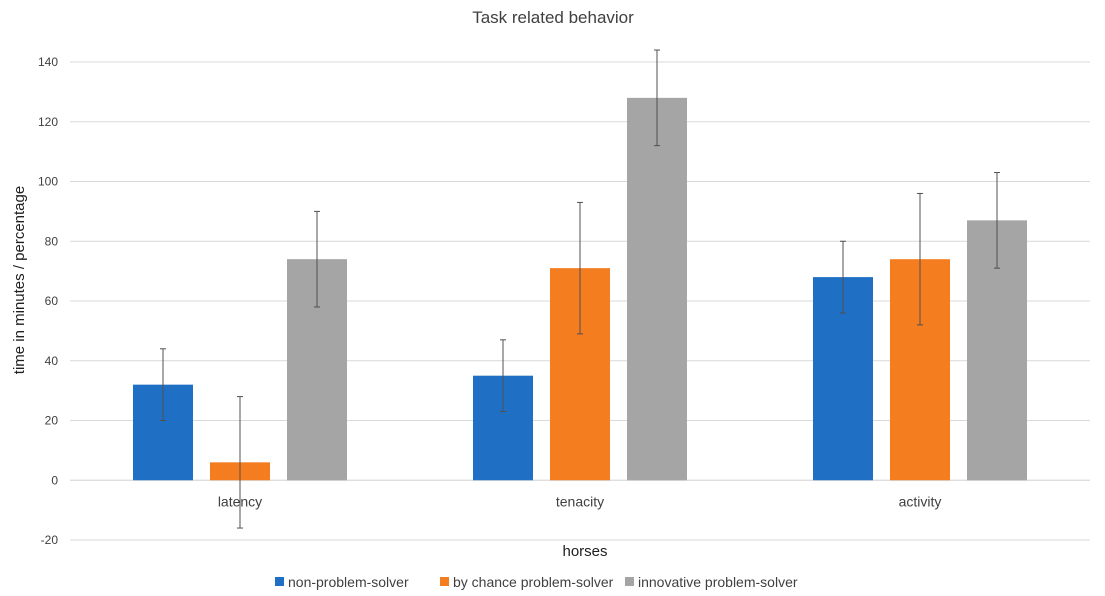 The width and height of the screenshot is (1105, 596). Describe the element at coordinates (553, 17) in the screenshot. I see `chart-title: Task related behavior` at that location.